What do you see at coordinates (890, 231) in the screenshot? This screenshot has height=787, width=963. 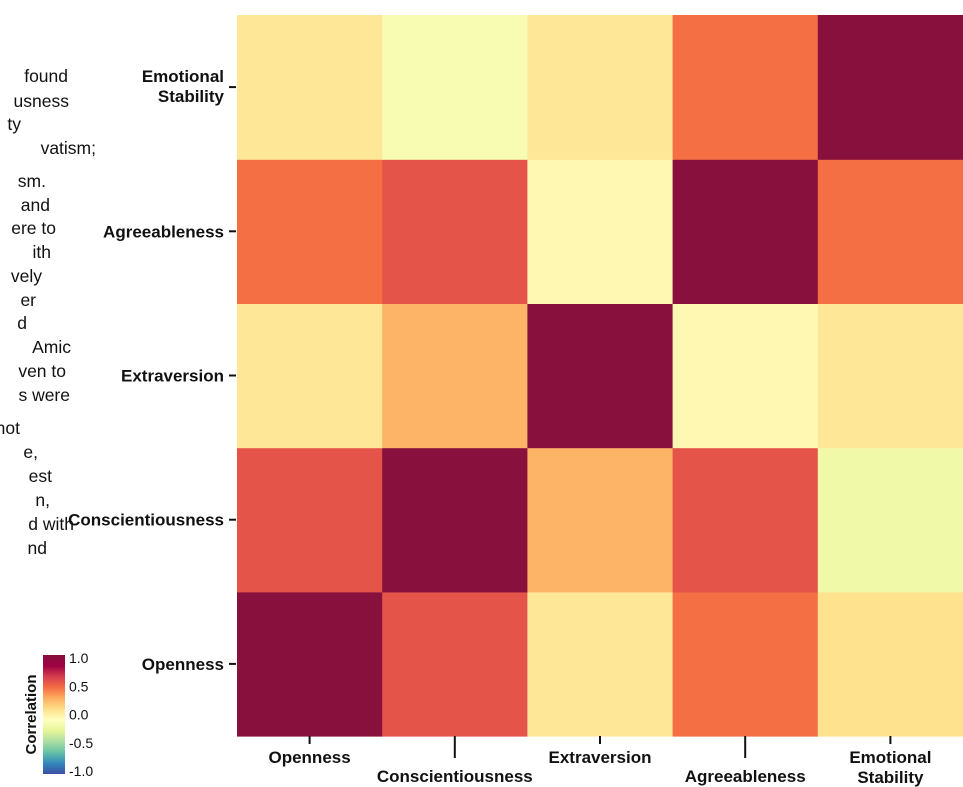 I see `heatmap-cell-agreeableness-emotional-stability` at bounding box center [890, 231].